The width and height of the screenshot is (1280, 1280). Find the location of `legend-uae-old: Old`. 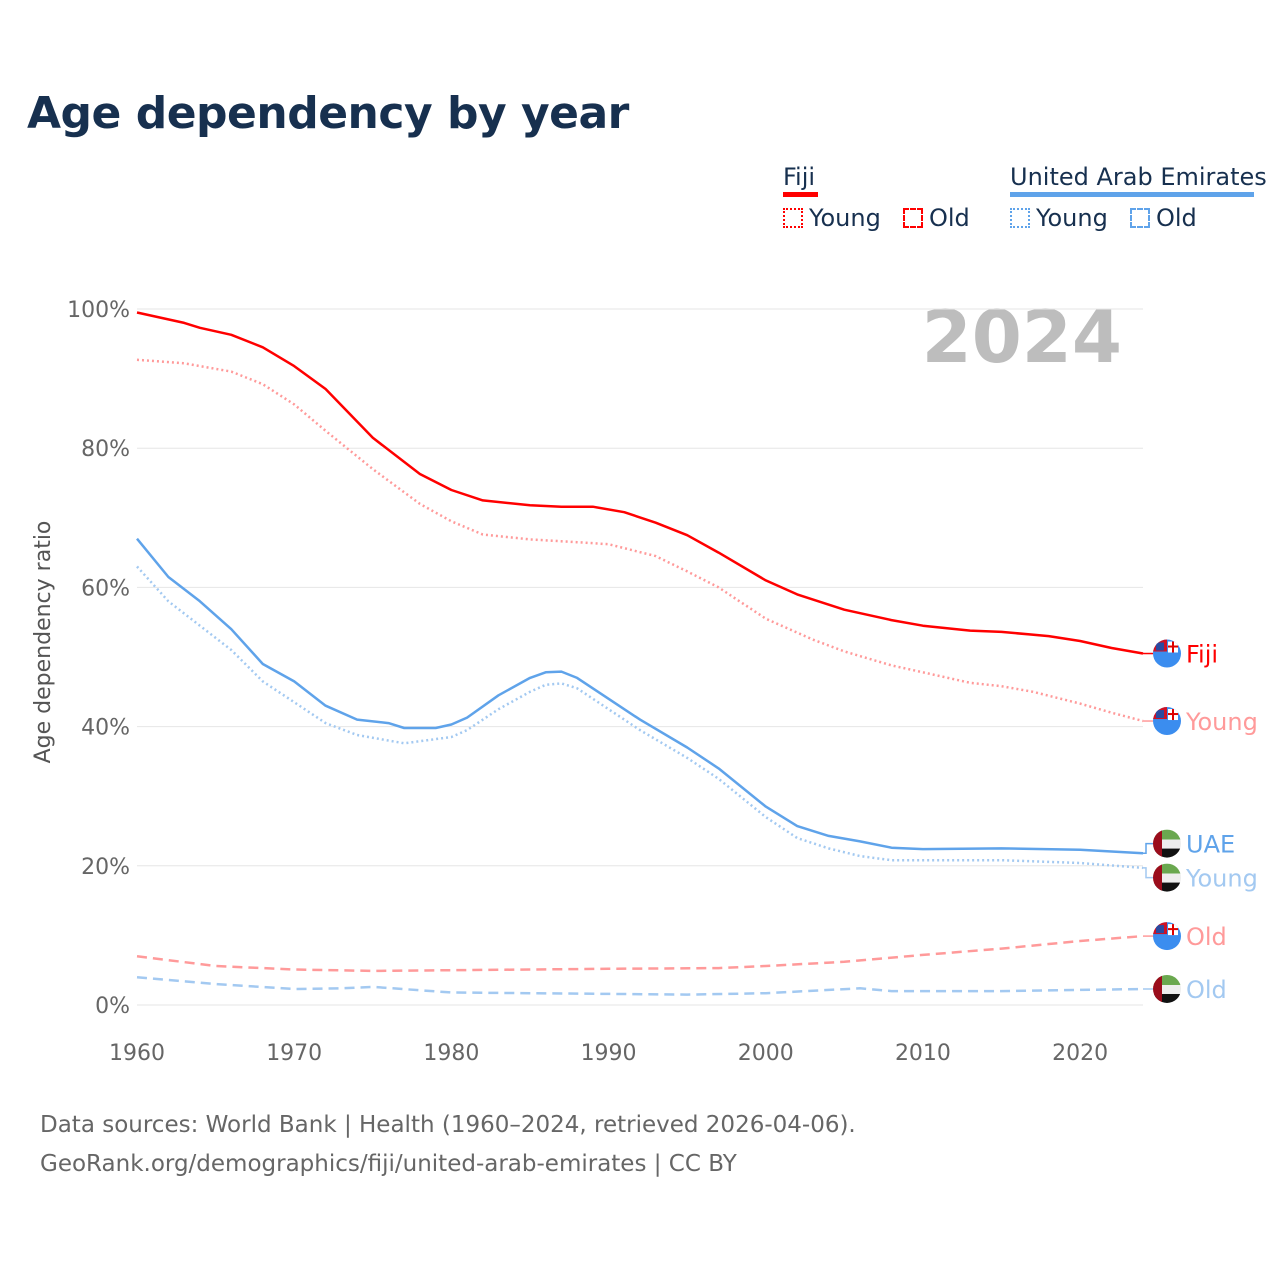

legend-uae-old: Old is located at coordinates (1163, 218).